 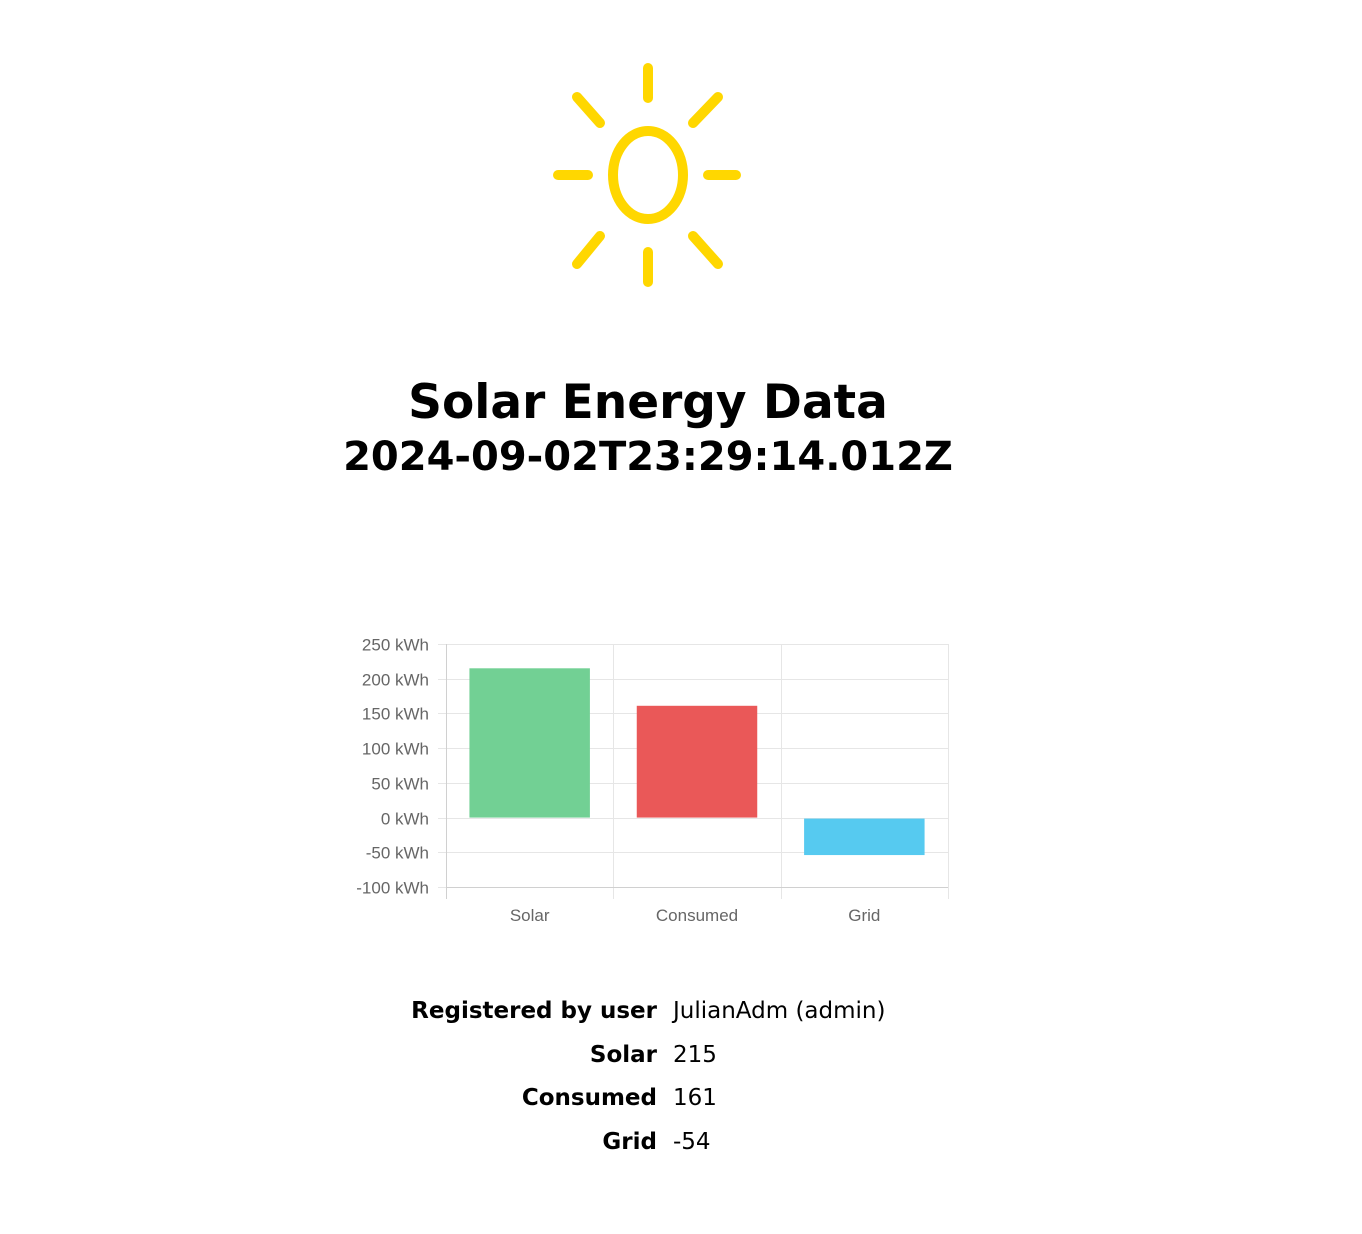 I want to click on y-tick-label: -50 kWh, so click(x=397, y=853).